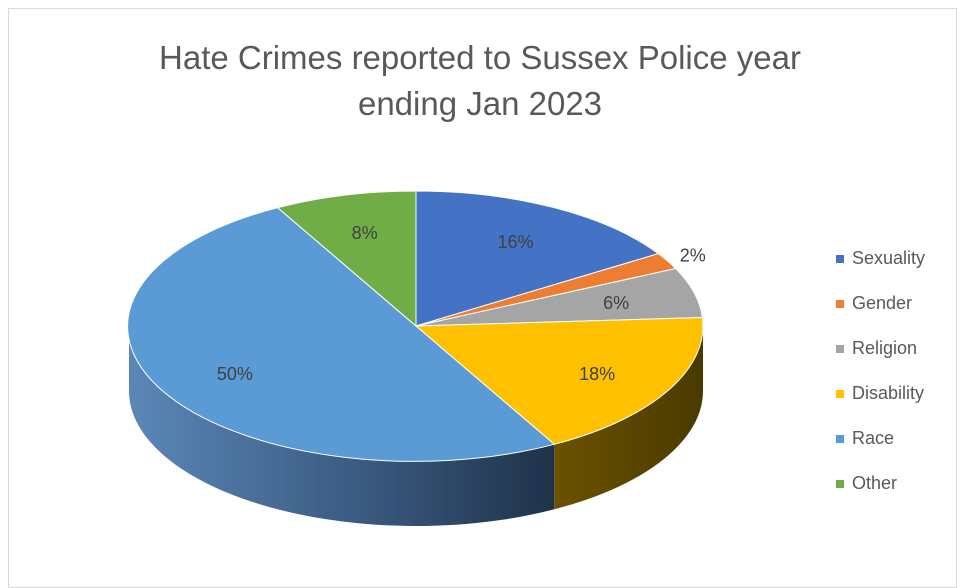 This screenshot has height=588, width=960. Describe the element at coordinates (365, 233) in the screenshot. I see `data-label-other: 8%` at that location.